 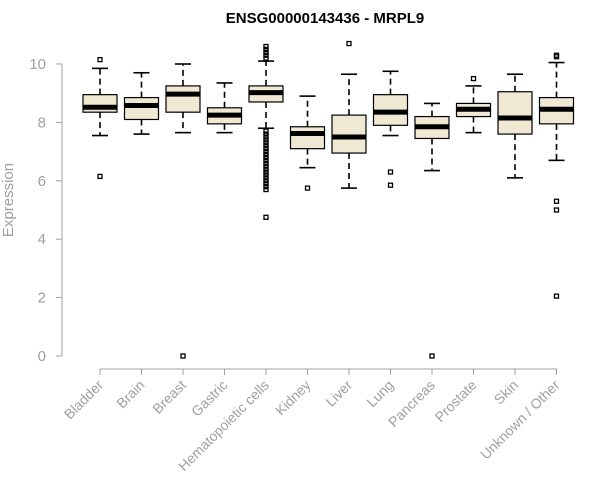 What do you see at coordinates (42, 298) in the screenshot?
I see `y-tick-label: 2` at bounding box center [42, 298].